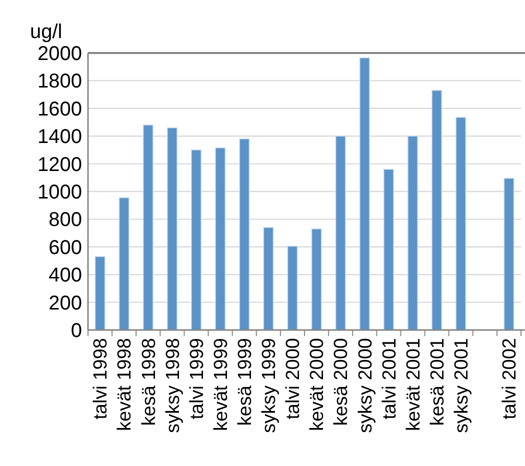  Describe the element at coordinates (101, 379) in the screenshot. I see `x-tick-label: talvi 1998` at that location.